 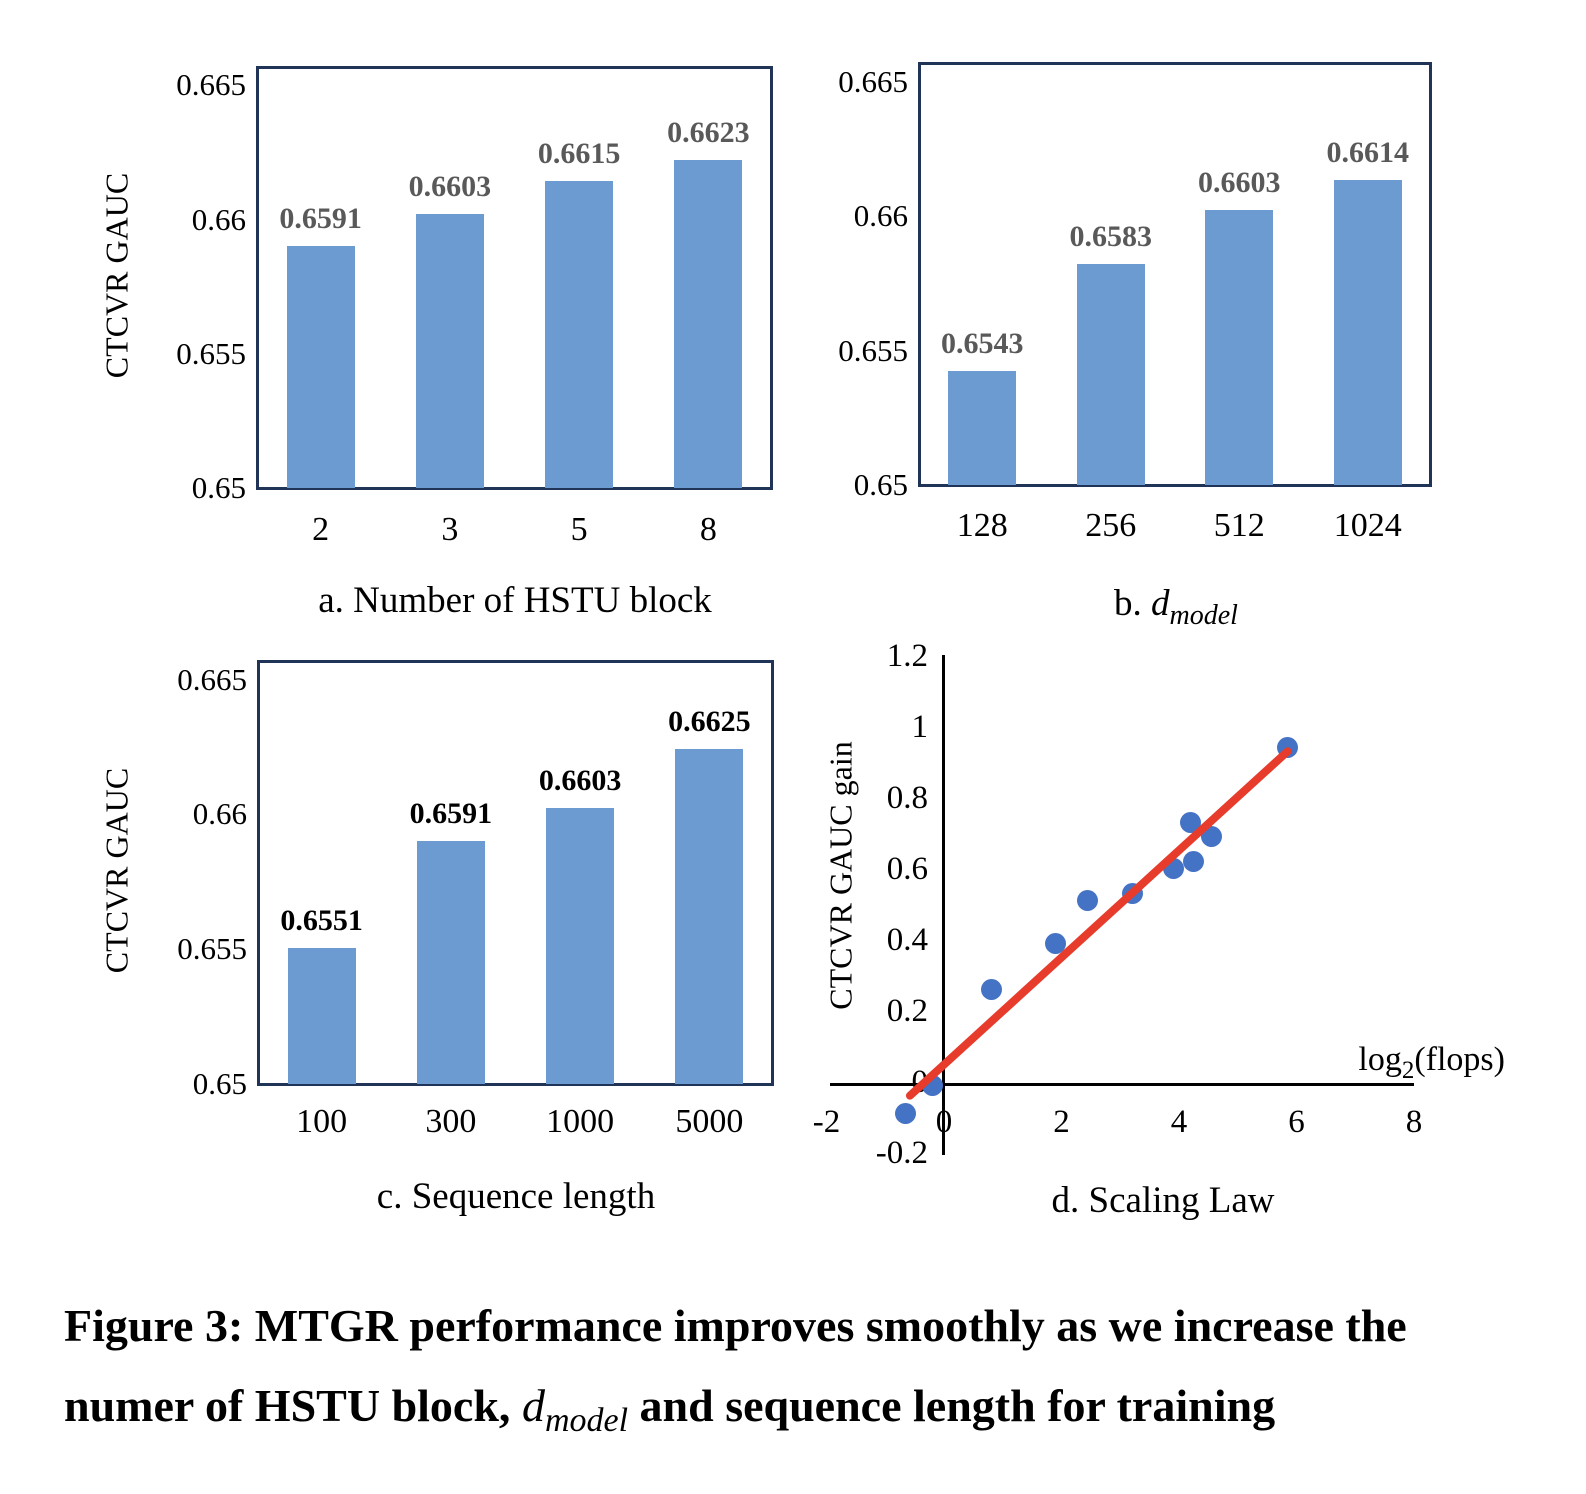 What do you see at coordinates (943, 905) in the screenshot?
I see `chart-d-y-axis` at bounding box center [943, 905].